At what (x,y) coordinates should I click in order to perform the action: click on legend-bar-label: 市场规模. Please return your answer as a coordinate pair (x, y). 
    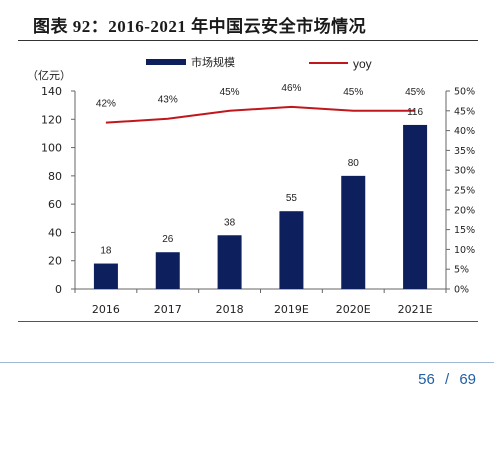
    Looking at the image, I should click on (213, 62).